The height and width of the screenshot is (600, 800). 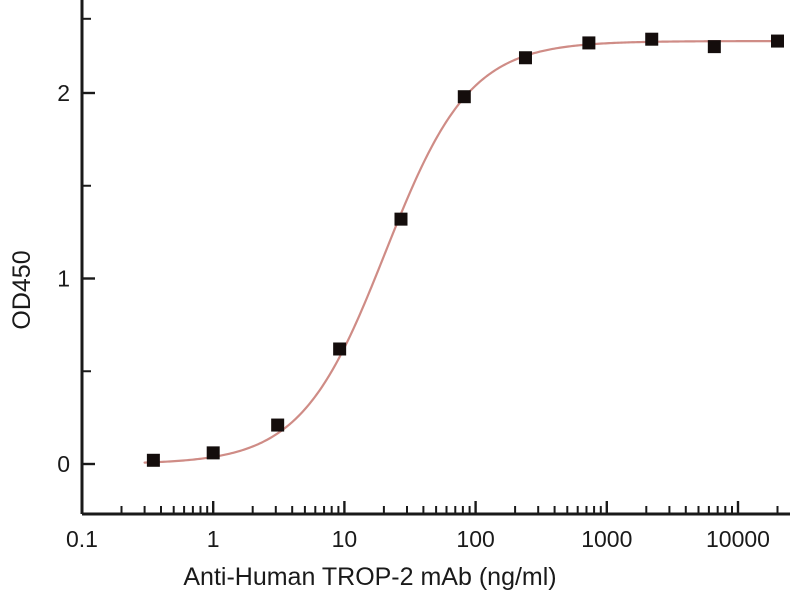 What do you see at coordinates (63, 464) in the screenshot?
I see `y-tick-label: 0` at bounding box center [63, 464].